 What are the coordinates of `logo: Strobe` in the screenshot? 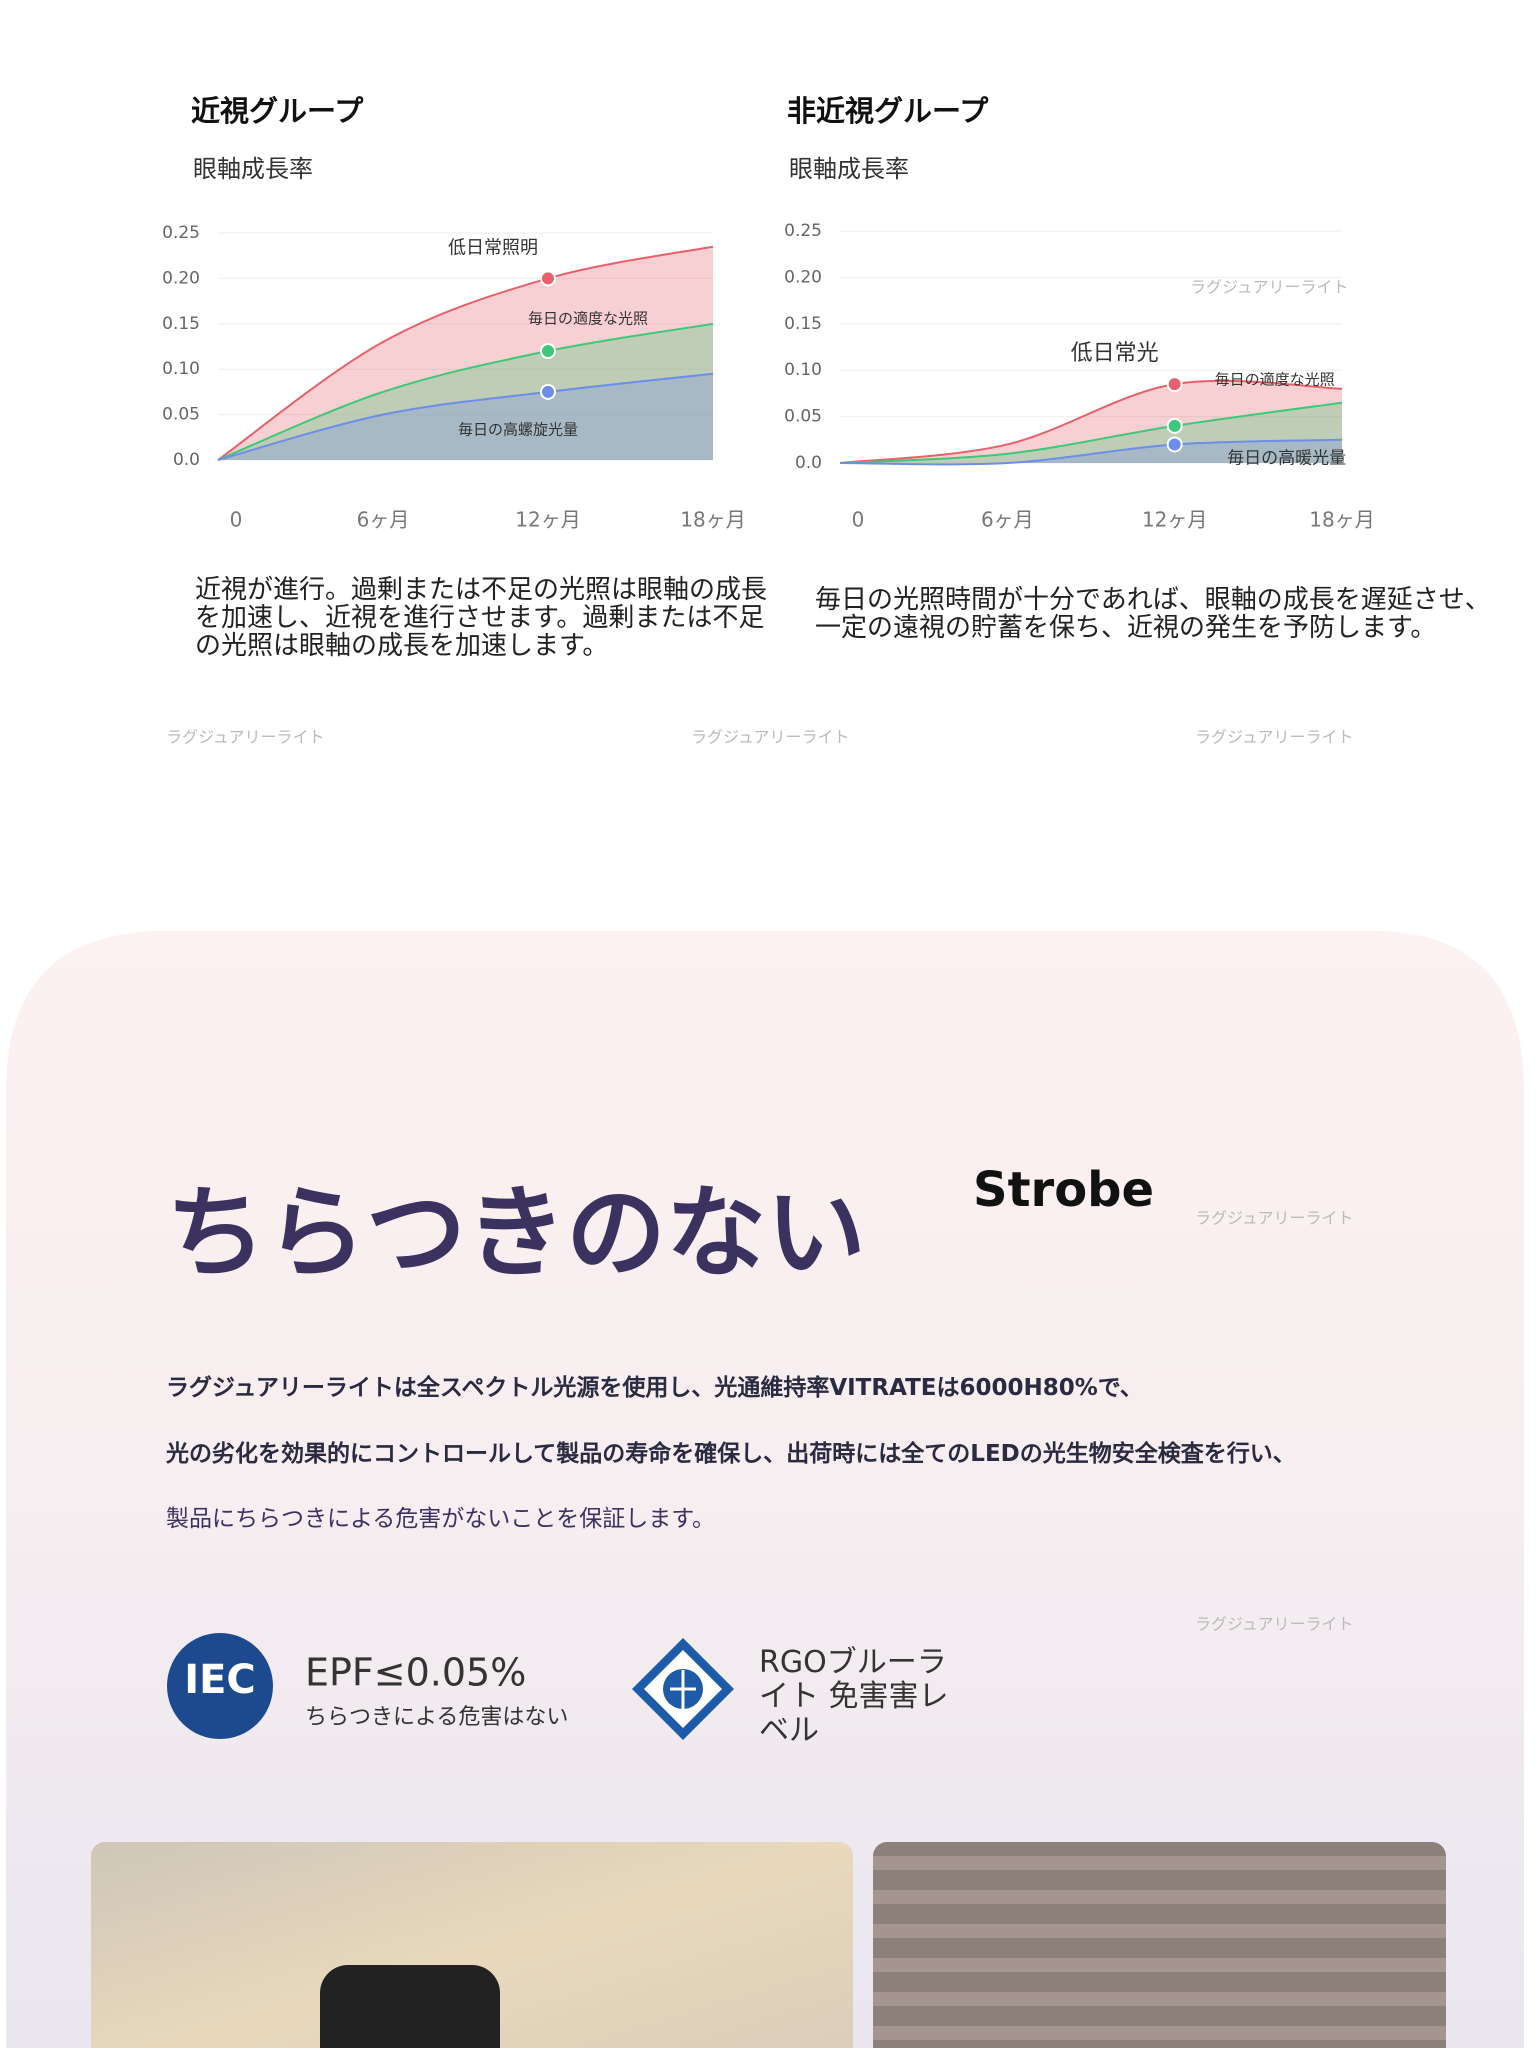 It's located at (1063, 1190).